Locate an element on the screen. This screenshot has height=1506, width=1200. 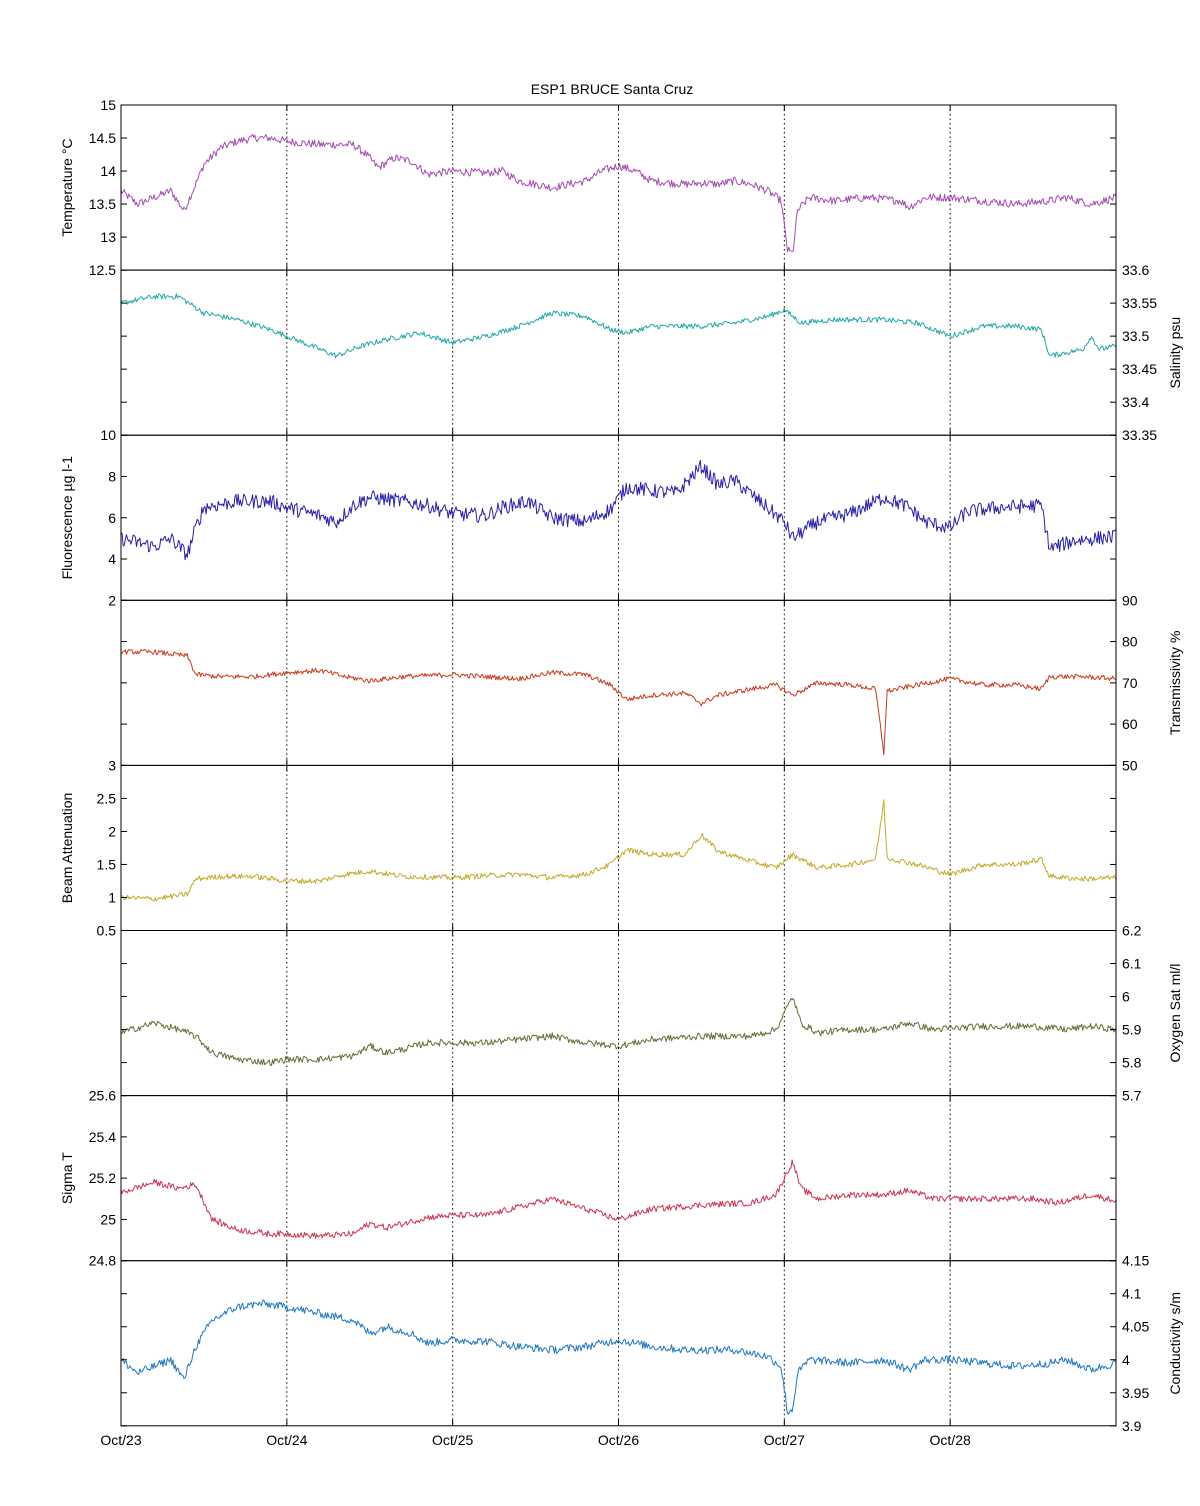
transmissivity-tick-label: 70 is located at coordinates (1130, 683).